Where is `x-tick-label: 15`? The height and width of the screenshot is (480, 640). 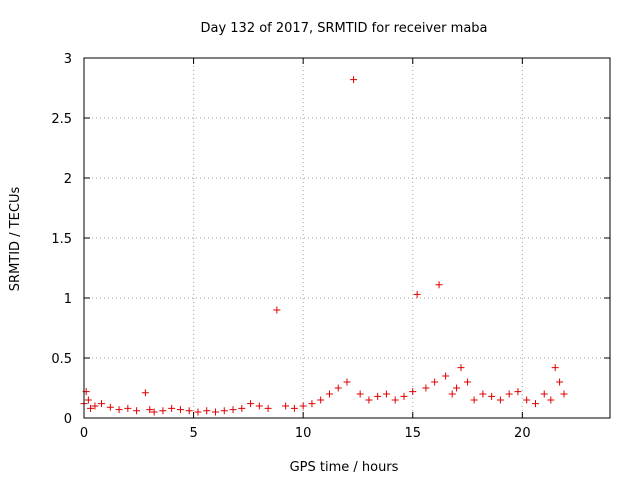 x-tick-label: 15 is located at coordinates (412, 433).